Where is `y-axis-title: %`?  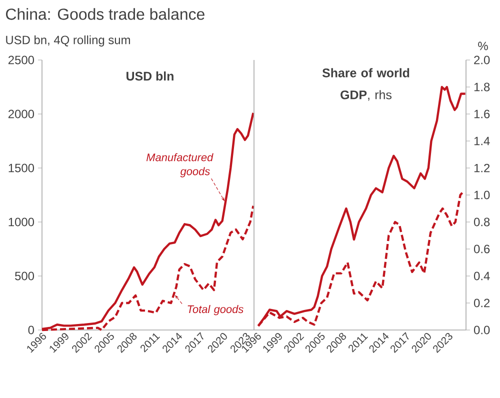
y-axis-title: % is located at coordinates (483, 46).